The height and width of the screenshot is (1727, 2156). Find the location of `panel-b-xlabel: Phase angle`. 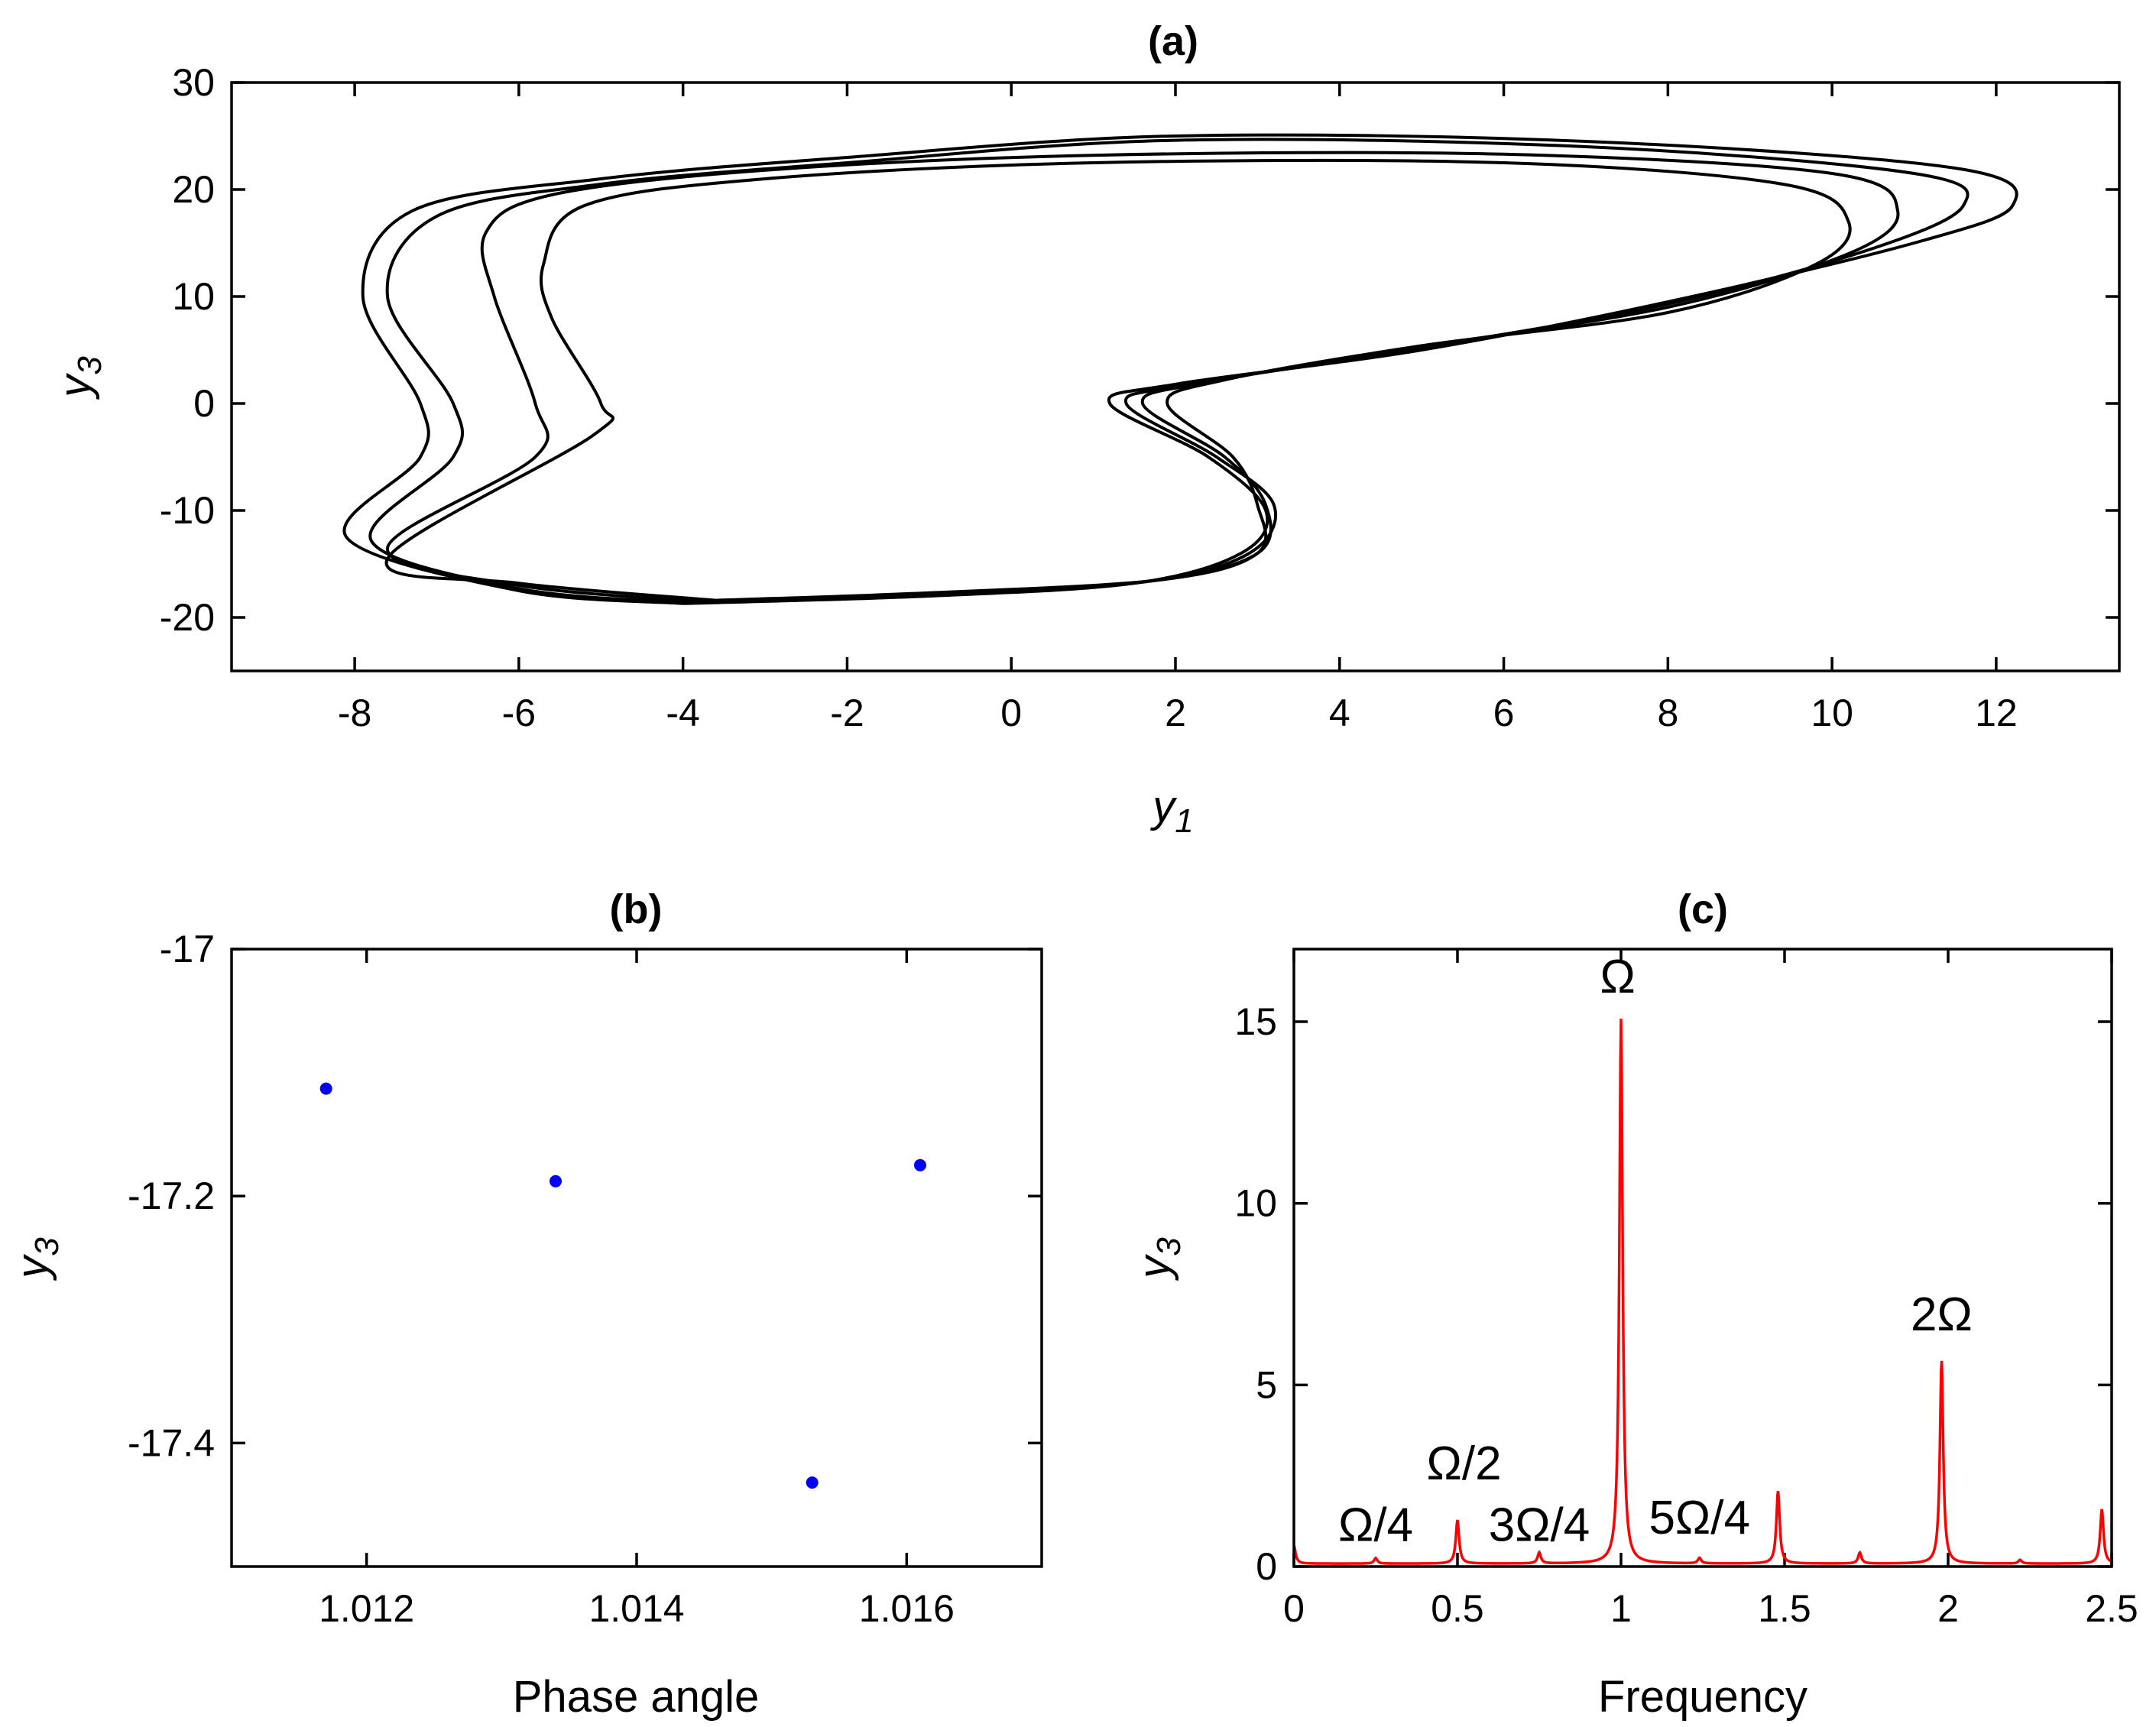

panel-b-xlabel: Phase angle is located at coordinates (636, 1697).